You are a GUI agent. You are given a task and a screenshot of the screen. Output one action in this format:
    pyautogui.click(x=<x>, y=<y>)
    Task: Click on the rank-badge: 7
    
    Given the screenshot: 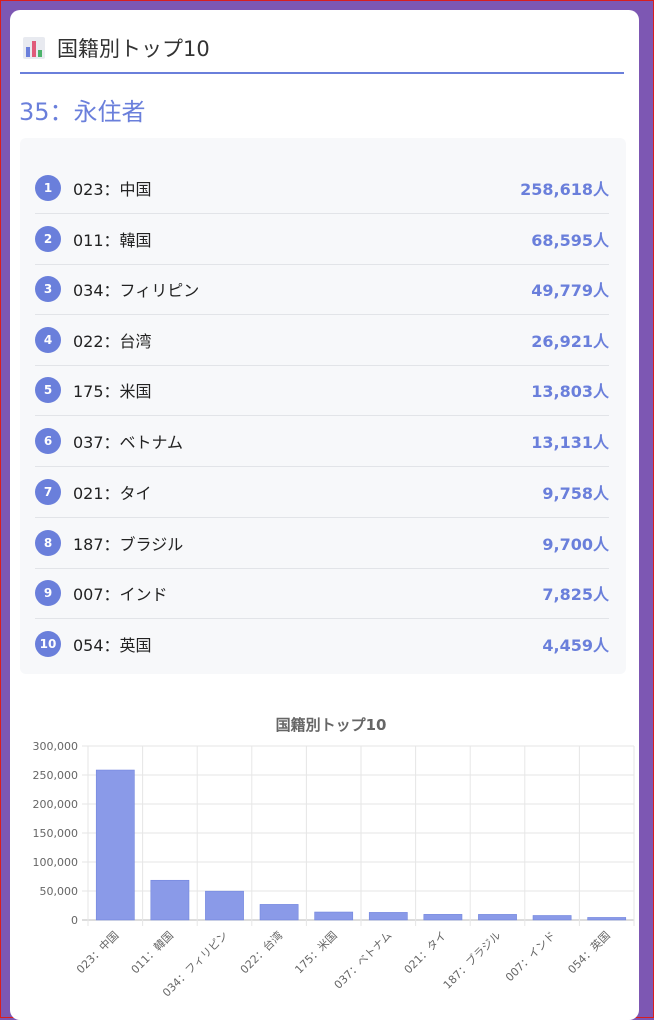 What is the action you would take?
    pyautogui.click(x=48, y=492)
    